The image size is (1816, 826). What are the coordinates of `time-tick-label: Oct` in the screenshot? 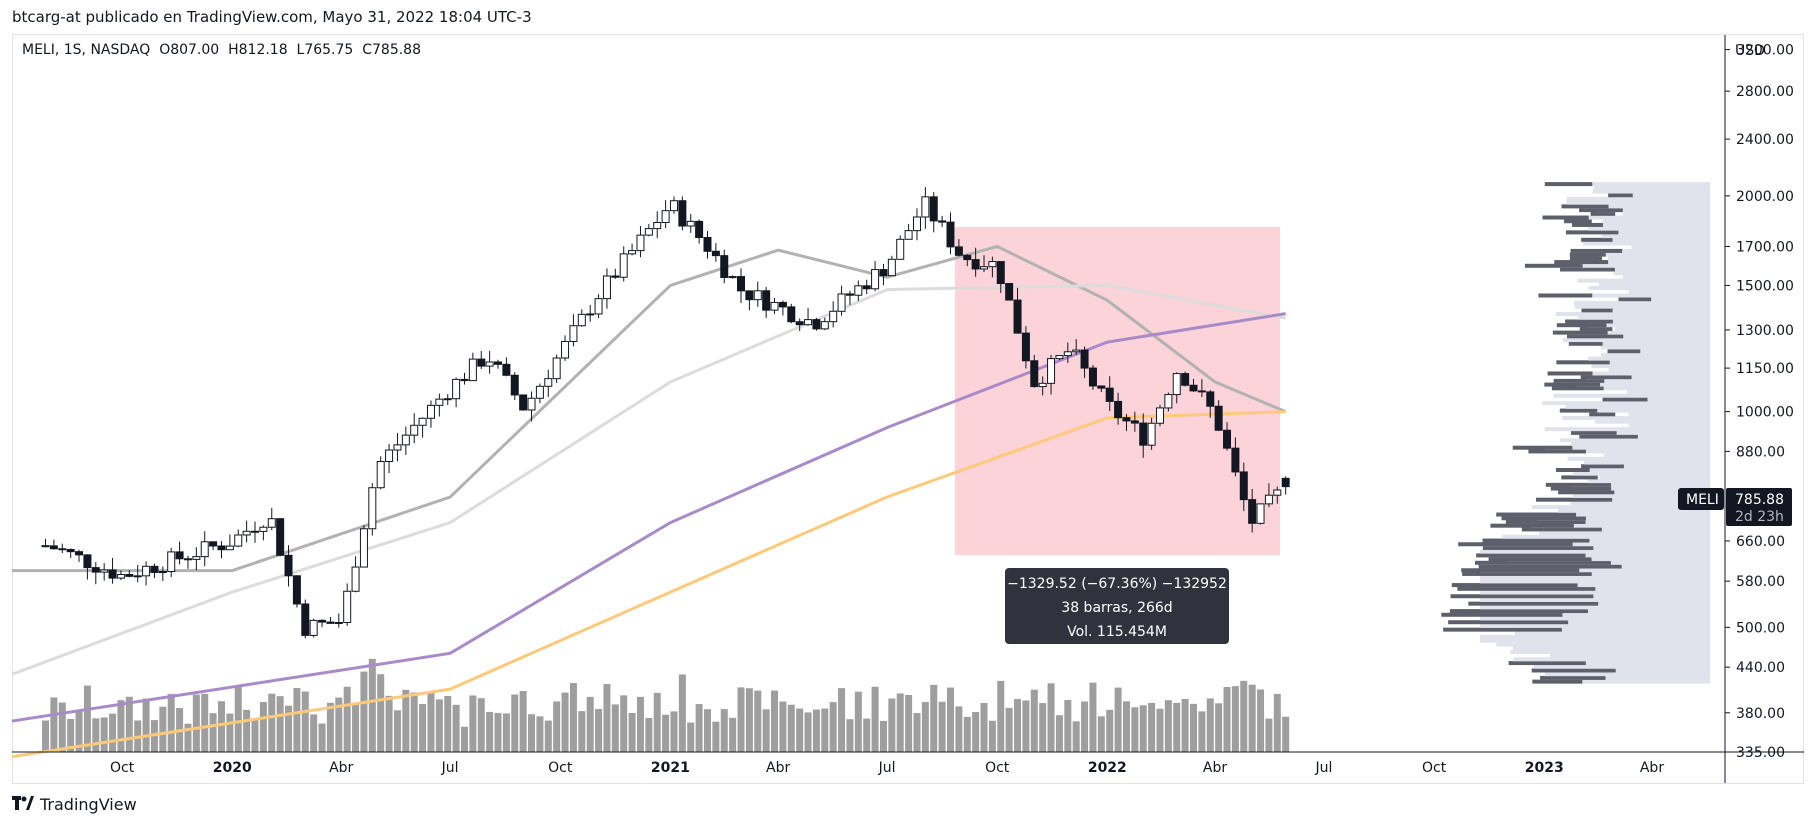 It's located at (1434, 768).